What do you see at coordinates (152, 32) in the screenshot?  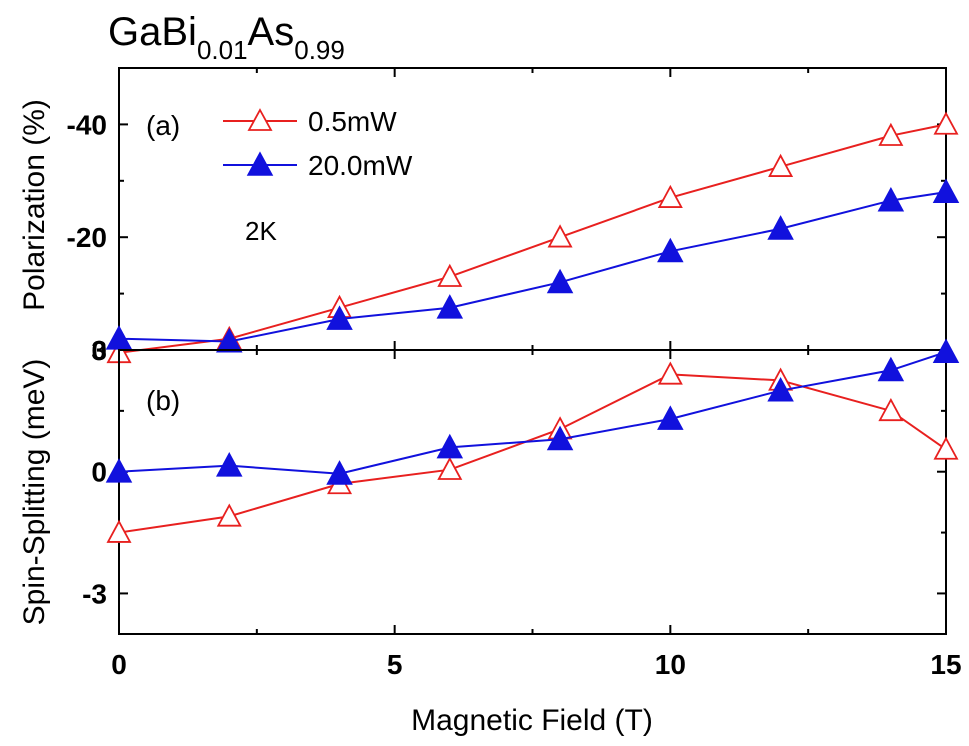 I see `title-base-1: GaBi` at bounding box center [152, 32].